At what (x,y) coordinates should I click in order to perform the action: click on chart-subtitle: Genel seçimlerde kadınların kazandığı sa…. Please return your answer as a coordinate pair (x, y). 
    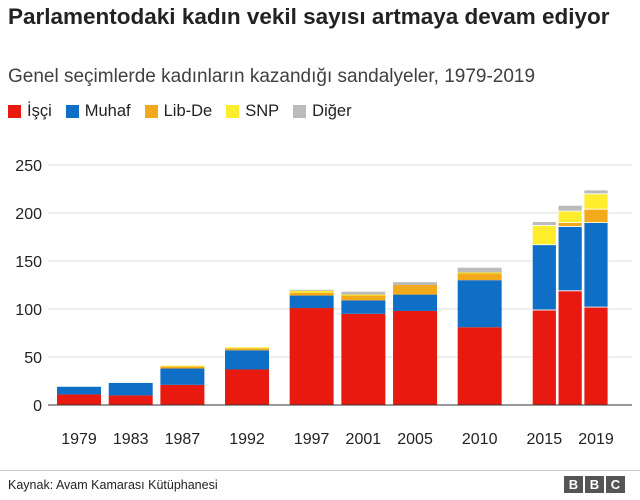
    Looking at the image, I should click on (272, 76).